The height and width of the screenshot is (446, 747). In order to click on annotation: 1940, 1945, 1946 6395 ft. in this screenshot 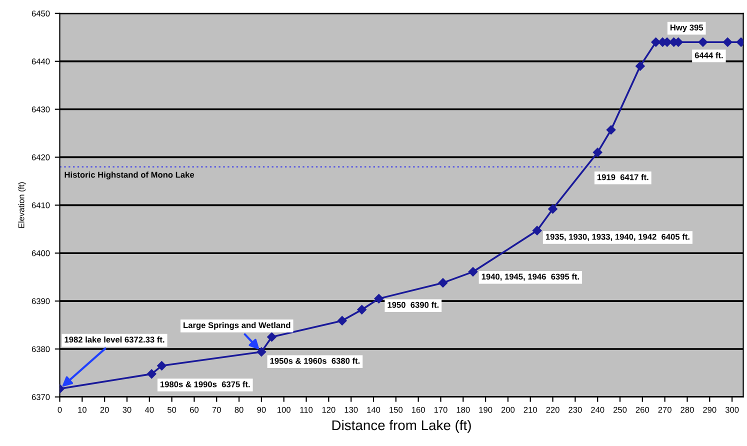, I will do `click(530, 277)`.